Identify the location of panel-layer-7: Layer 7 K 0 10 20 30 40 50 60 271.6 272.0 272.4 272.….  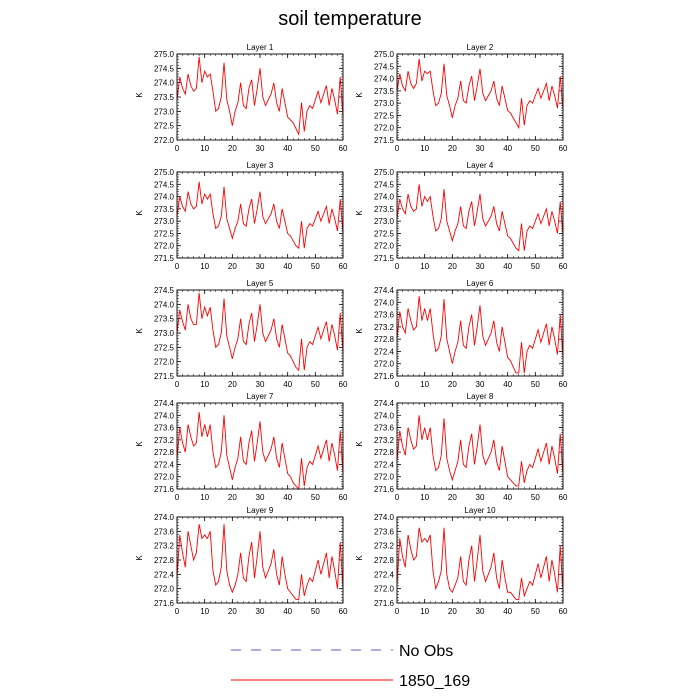
(241, 447).